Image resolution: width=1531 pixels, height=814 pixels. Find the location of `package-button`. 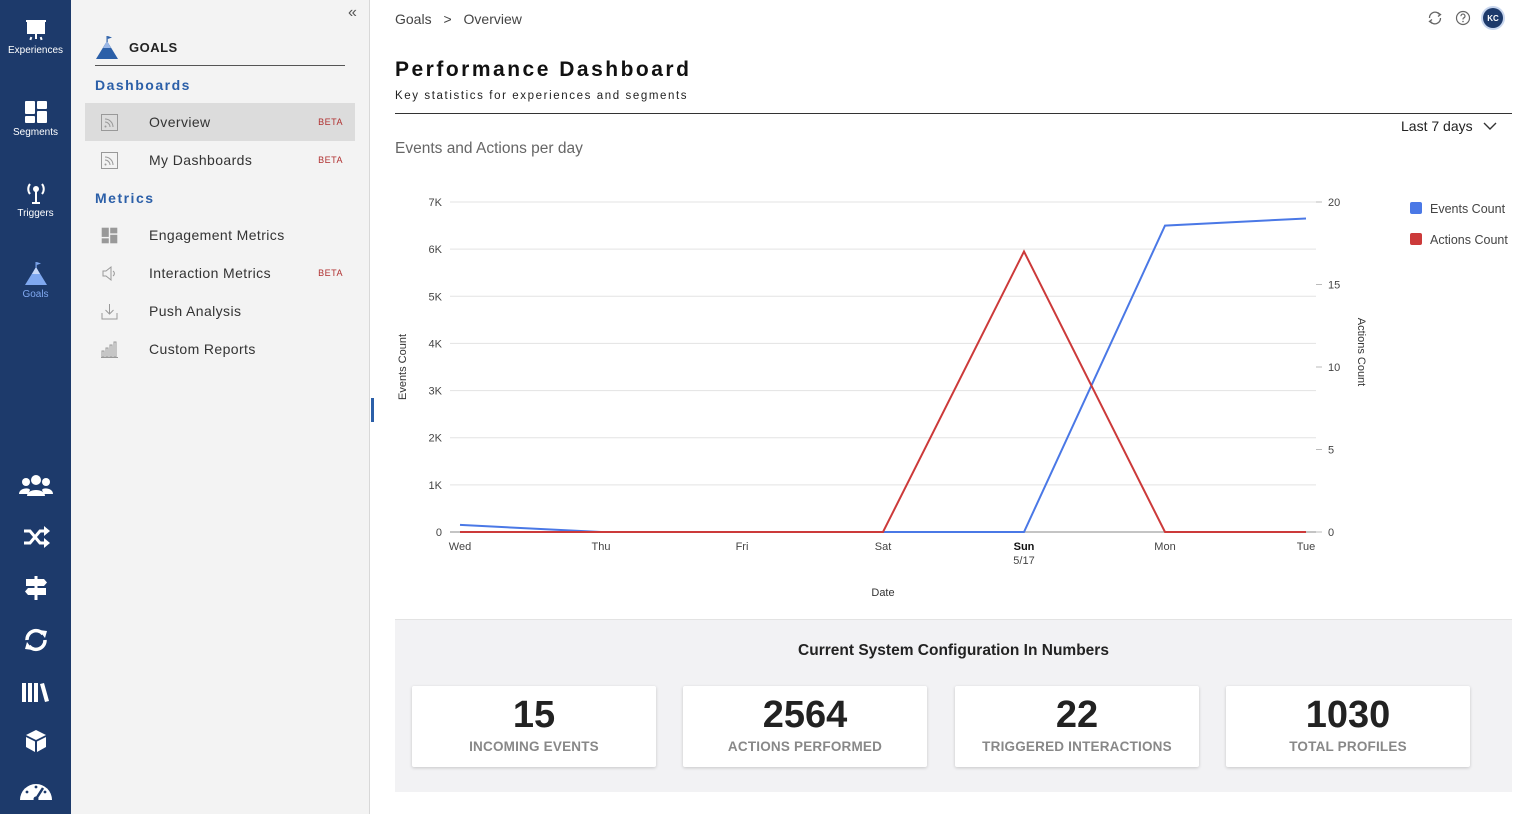

package-button is located at coordinates (35, 741).